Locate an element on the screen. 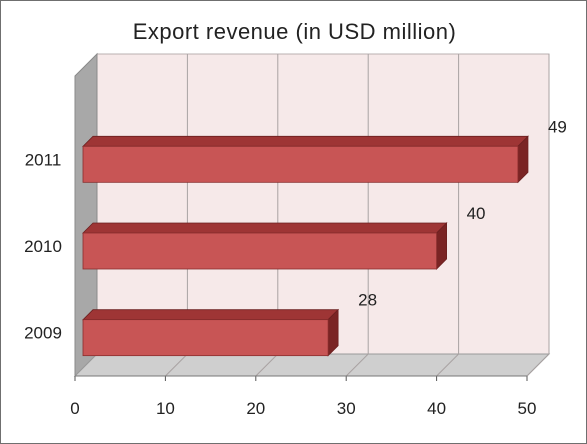 The width and height of the screenshot is (587, 444). data-label: 40 is located at coordinates (476, 213).